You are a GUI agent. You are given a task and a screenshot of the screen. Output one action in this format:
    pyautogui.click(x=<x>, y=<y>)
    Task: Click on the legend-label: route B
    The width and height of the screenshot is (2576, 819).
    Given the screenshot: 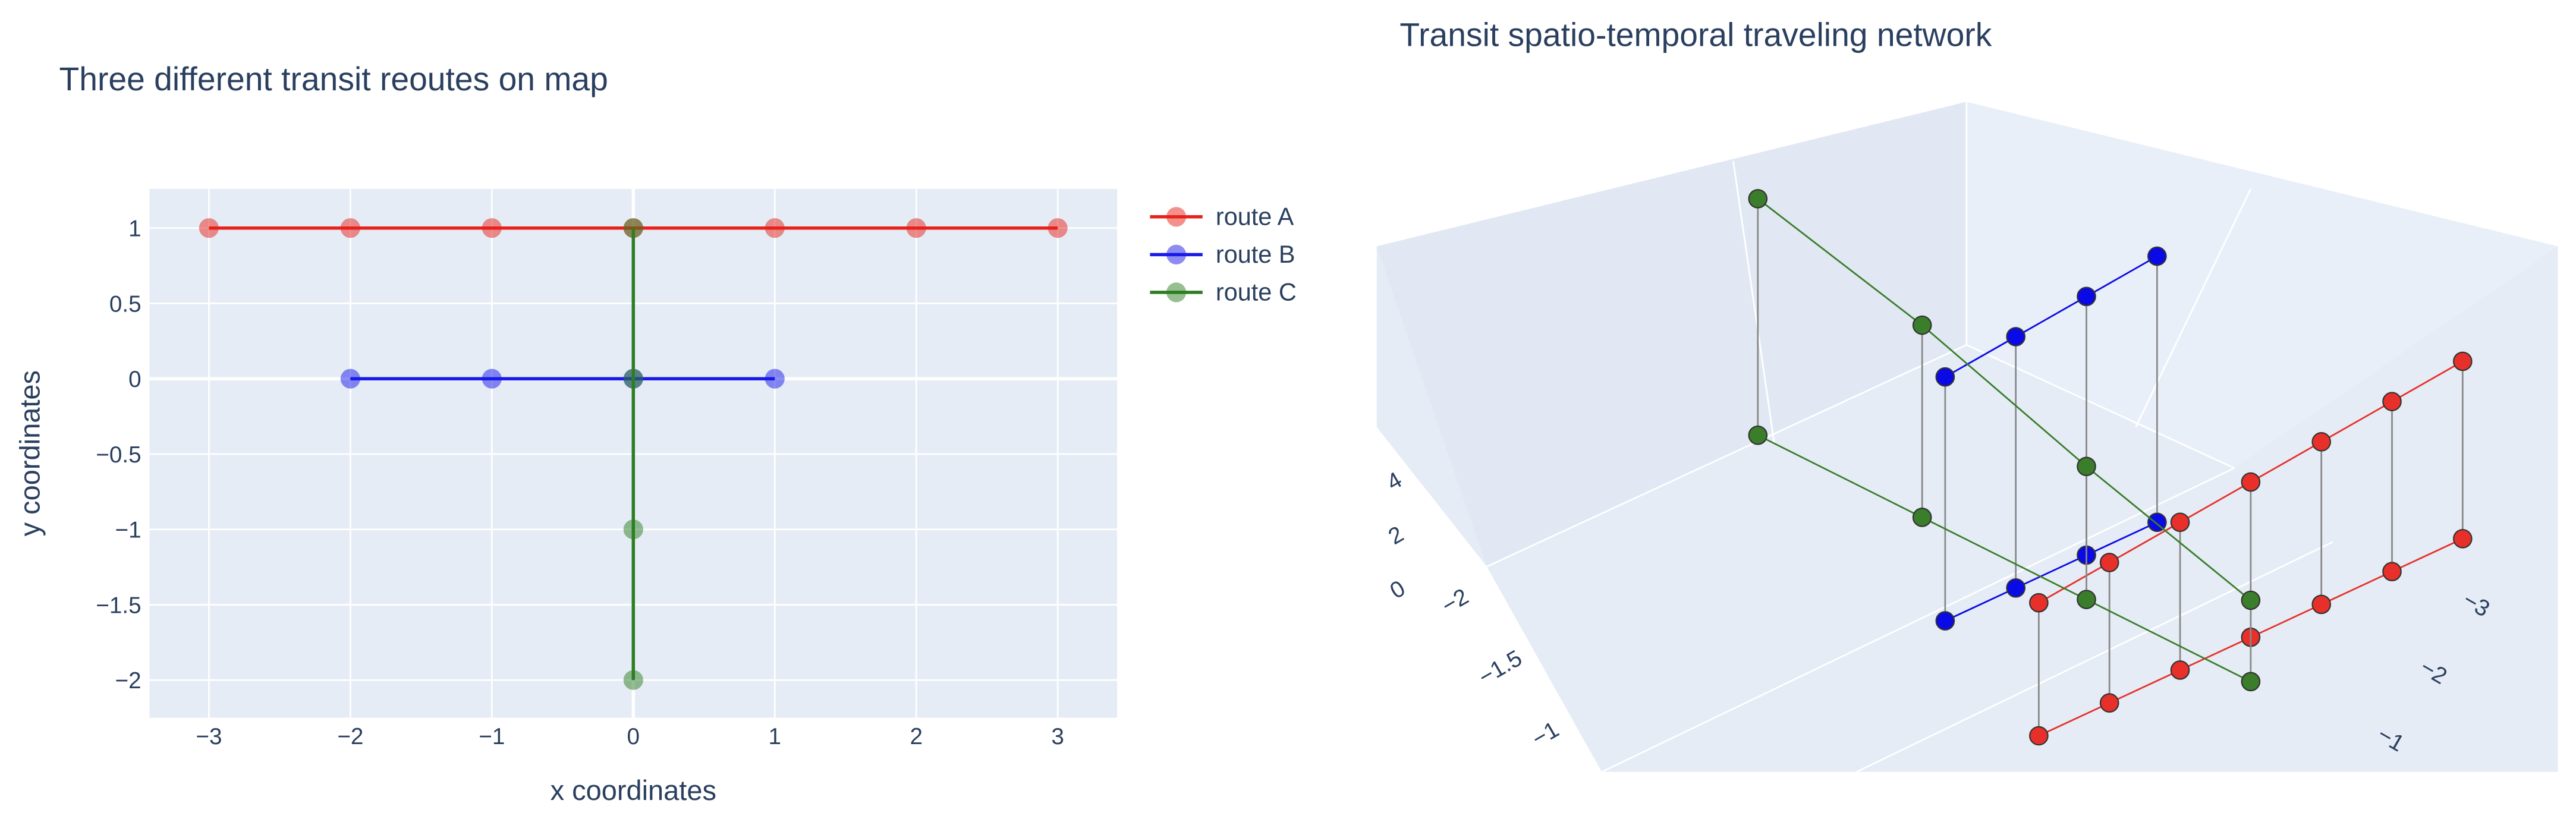 What is the action you would take?
    pyautogui.click(x=1255, y=254)
    